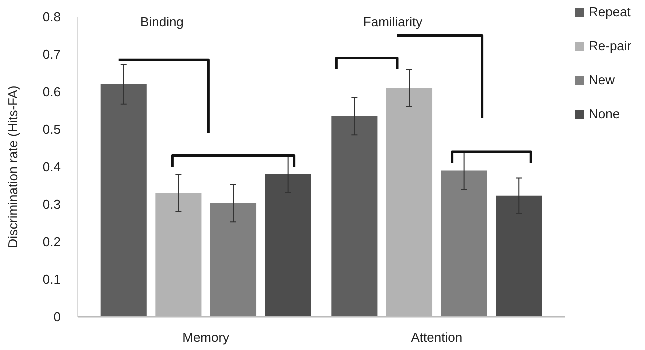 The image size is (645, 350). I want to click on legend-label: None, so click(604, 114).